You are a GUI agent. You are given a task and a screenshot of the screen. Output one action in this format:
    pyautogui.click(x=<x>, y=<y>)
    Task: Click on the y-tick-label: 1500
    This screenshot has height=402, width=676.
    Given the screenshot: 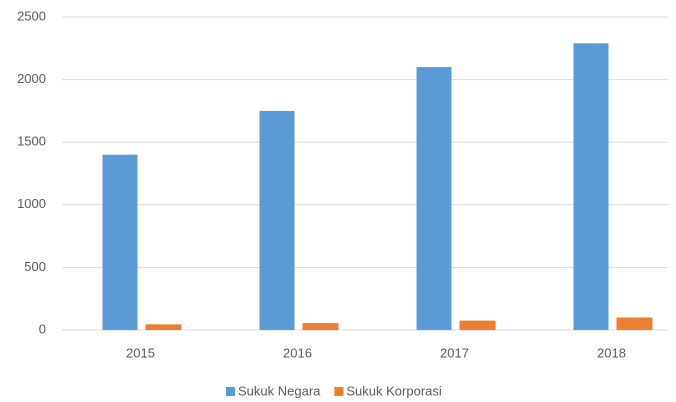 What is the action you would take?
    pyautogui.click(x=31, y=141)
    